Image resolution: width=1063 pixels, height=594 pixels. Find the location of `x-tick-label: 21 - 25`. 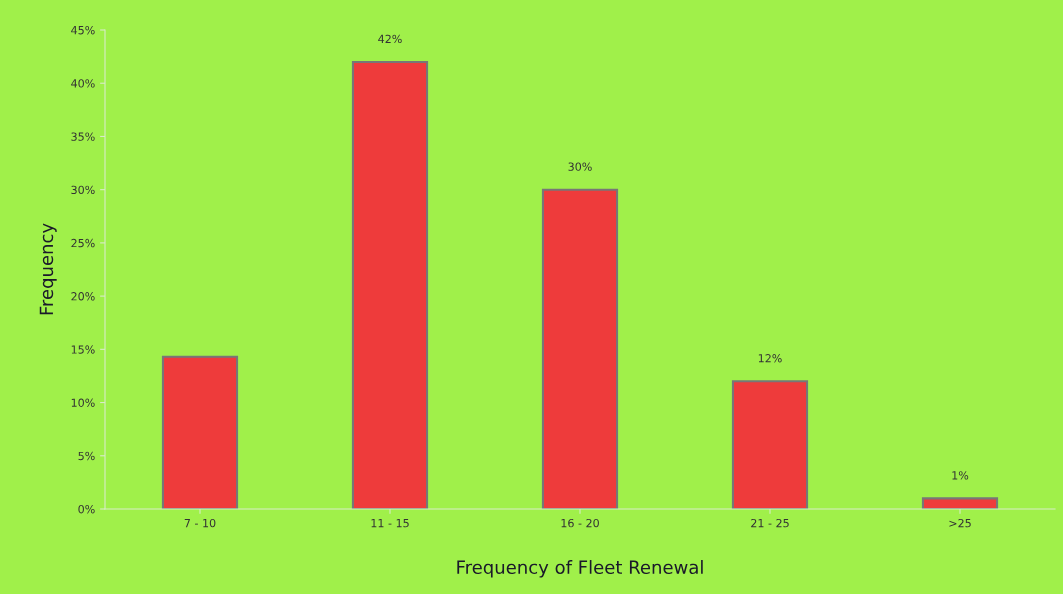

x-tick-label: 21 - 25 is located at coordinates (770, 523).